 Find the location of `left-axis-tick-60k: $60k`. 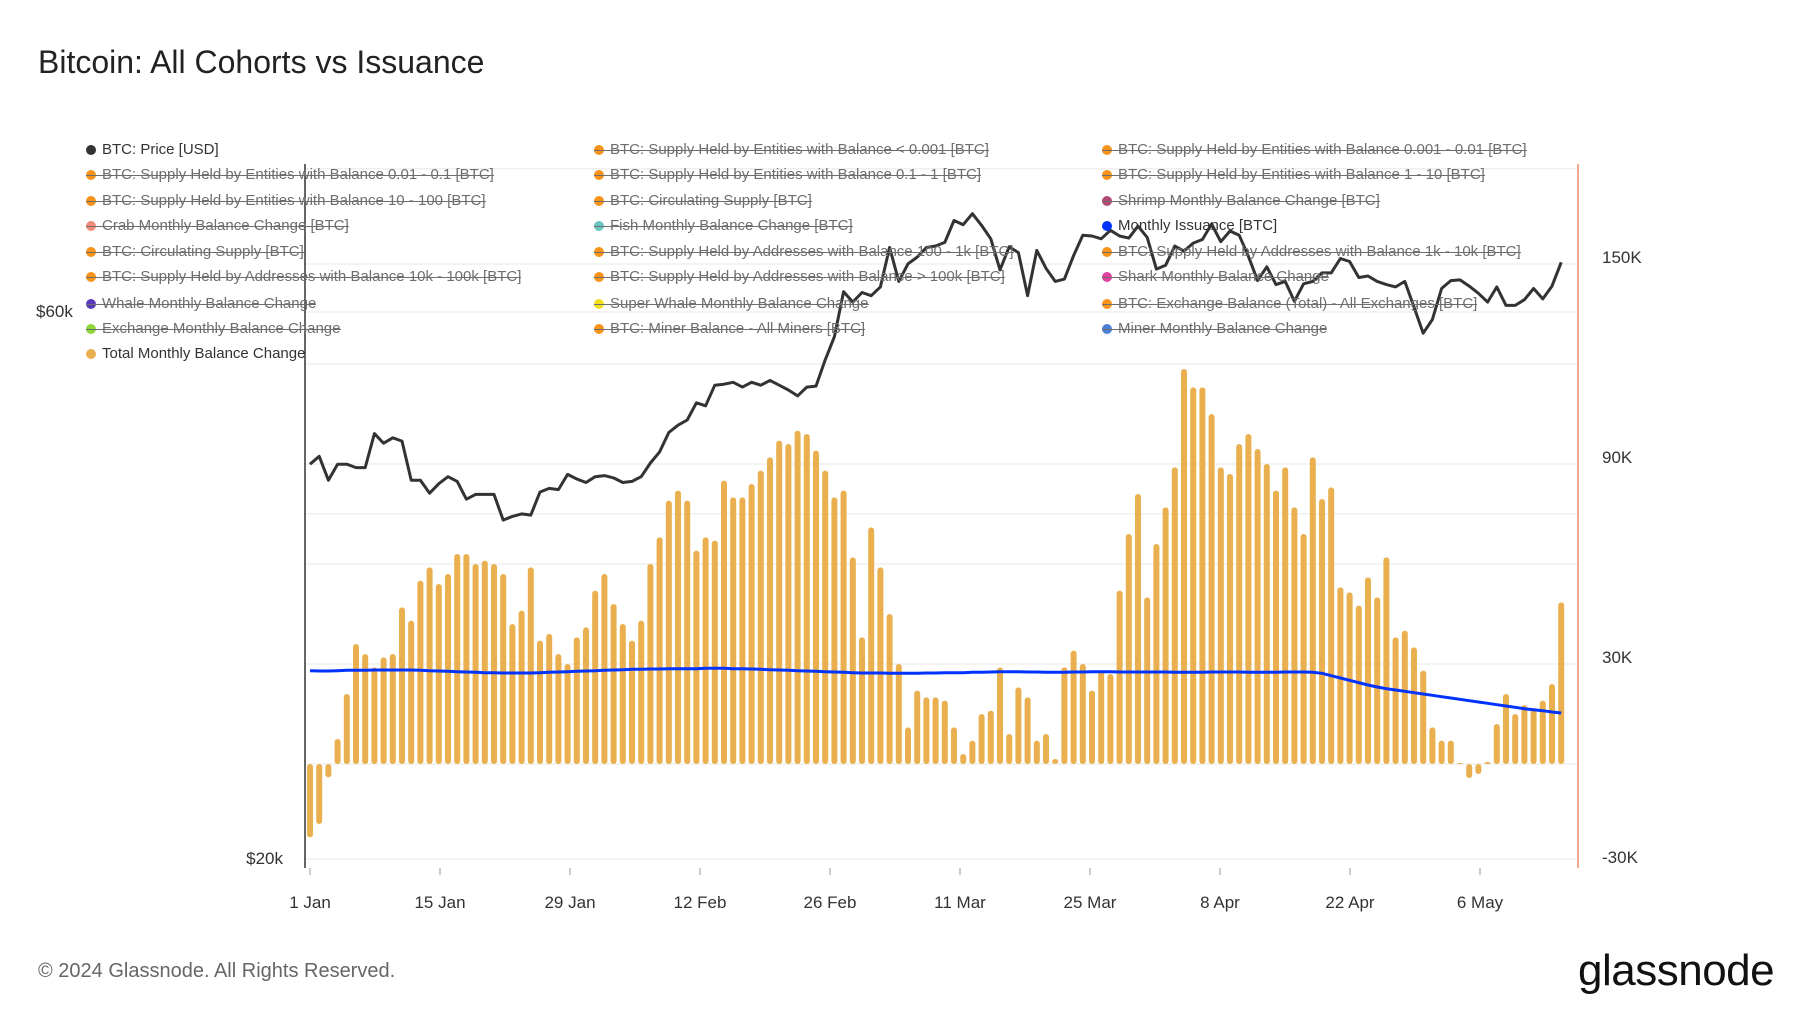

left-axis-tick-60k: $60k is located at coordinates (54, 311).